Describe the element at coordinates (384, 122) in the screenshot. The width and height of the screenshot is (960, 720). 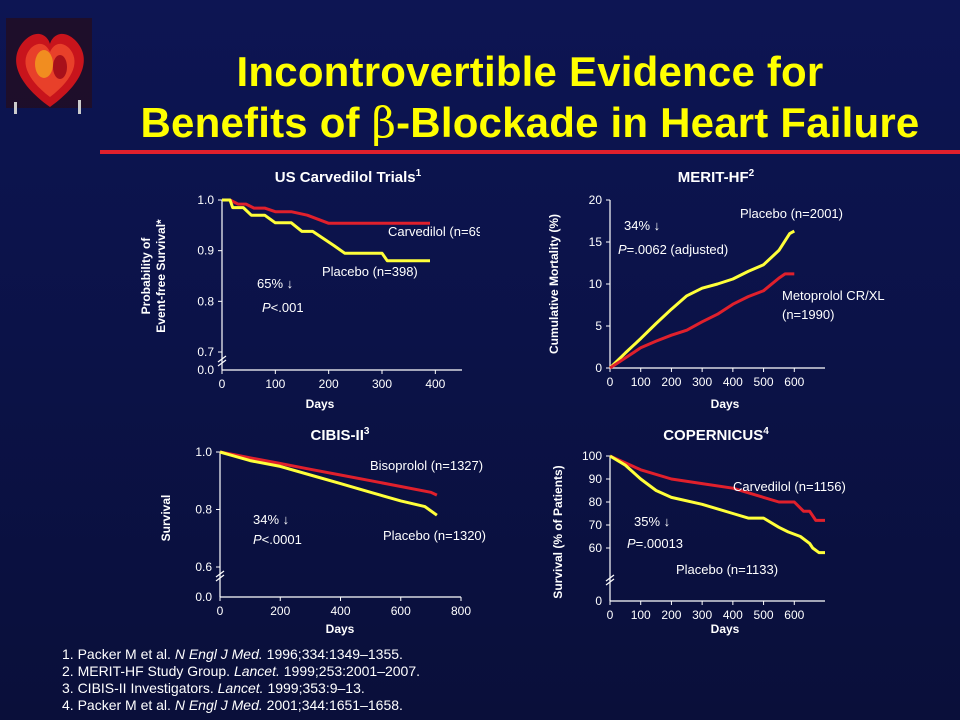
I see `beta-symbol: β` at that location.